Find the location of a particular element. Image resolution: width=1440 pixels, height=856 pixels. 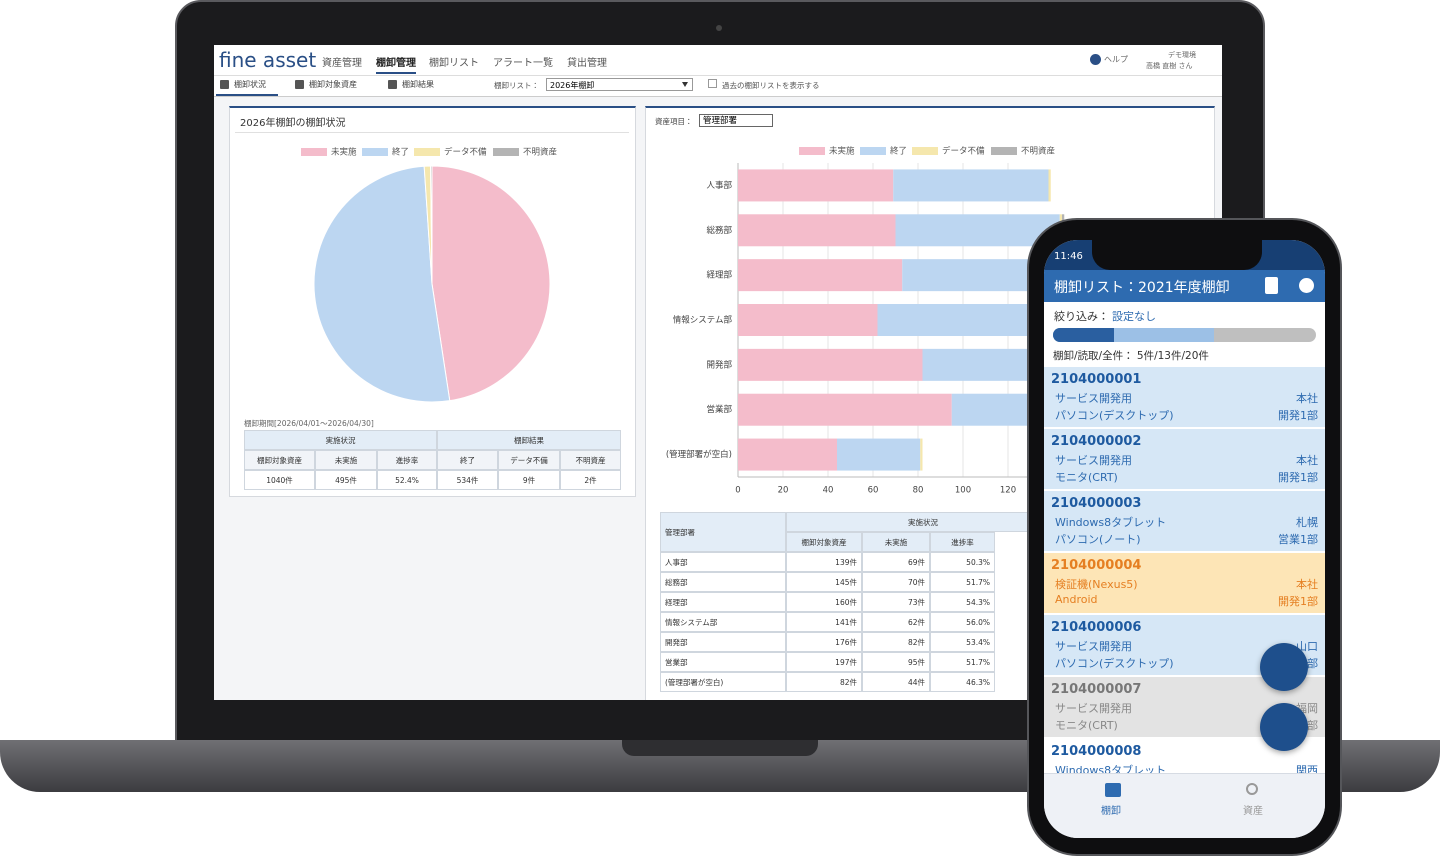

list-item: 2104000001 サービス開発用 パソコン(デスクトップ) 本社 開発1部 is located at coordinates (1184, 398).